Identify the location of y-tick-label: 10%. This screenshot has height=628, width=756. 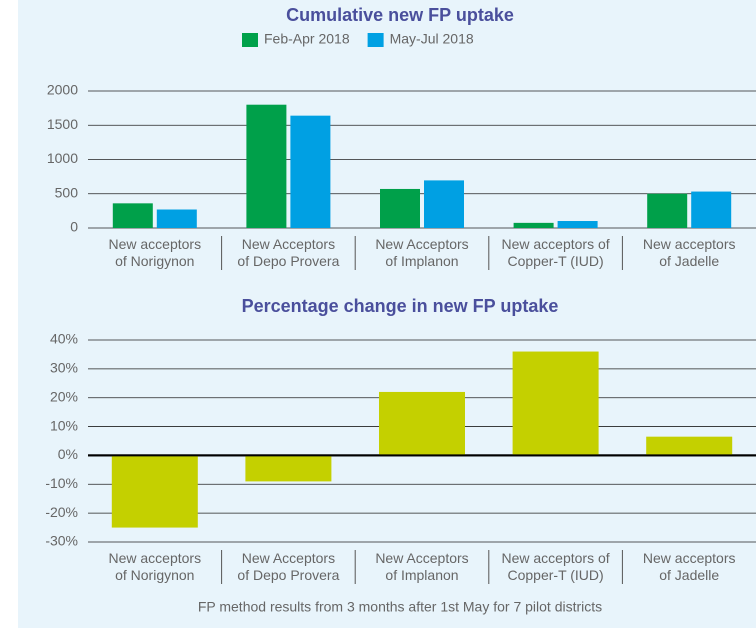
(64, 425).